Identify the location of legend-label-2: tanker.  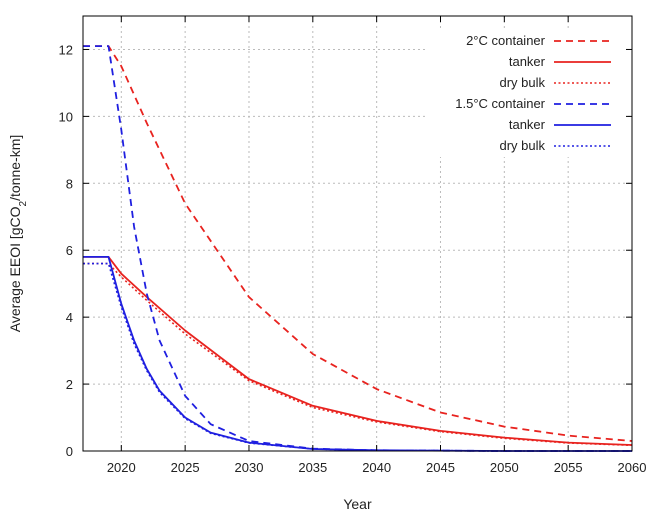
(527, 61).